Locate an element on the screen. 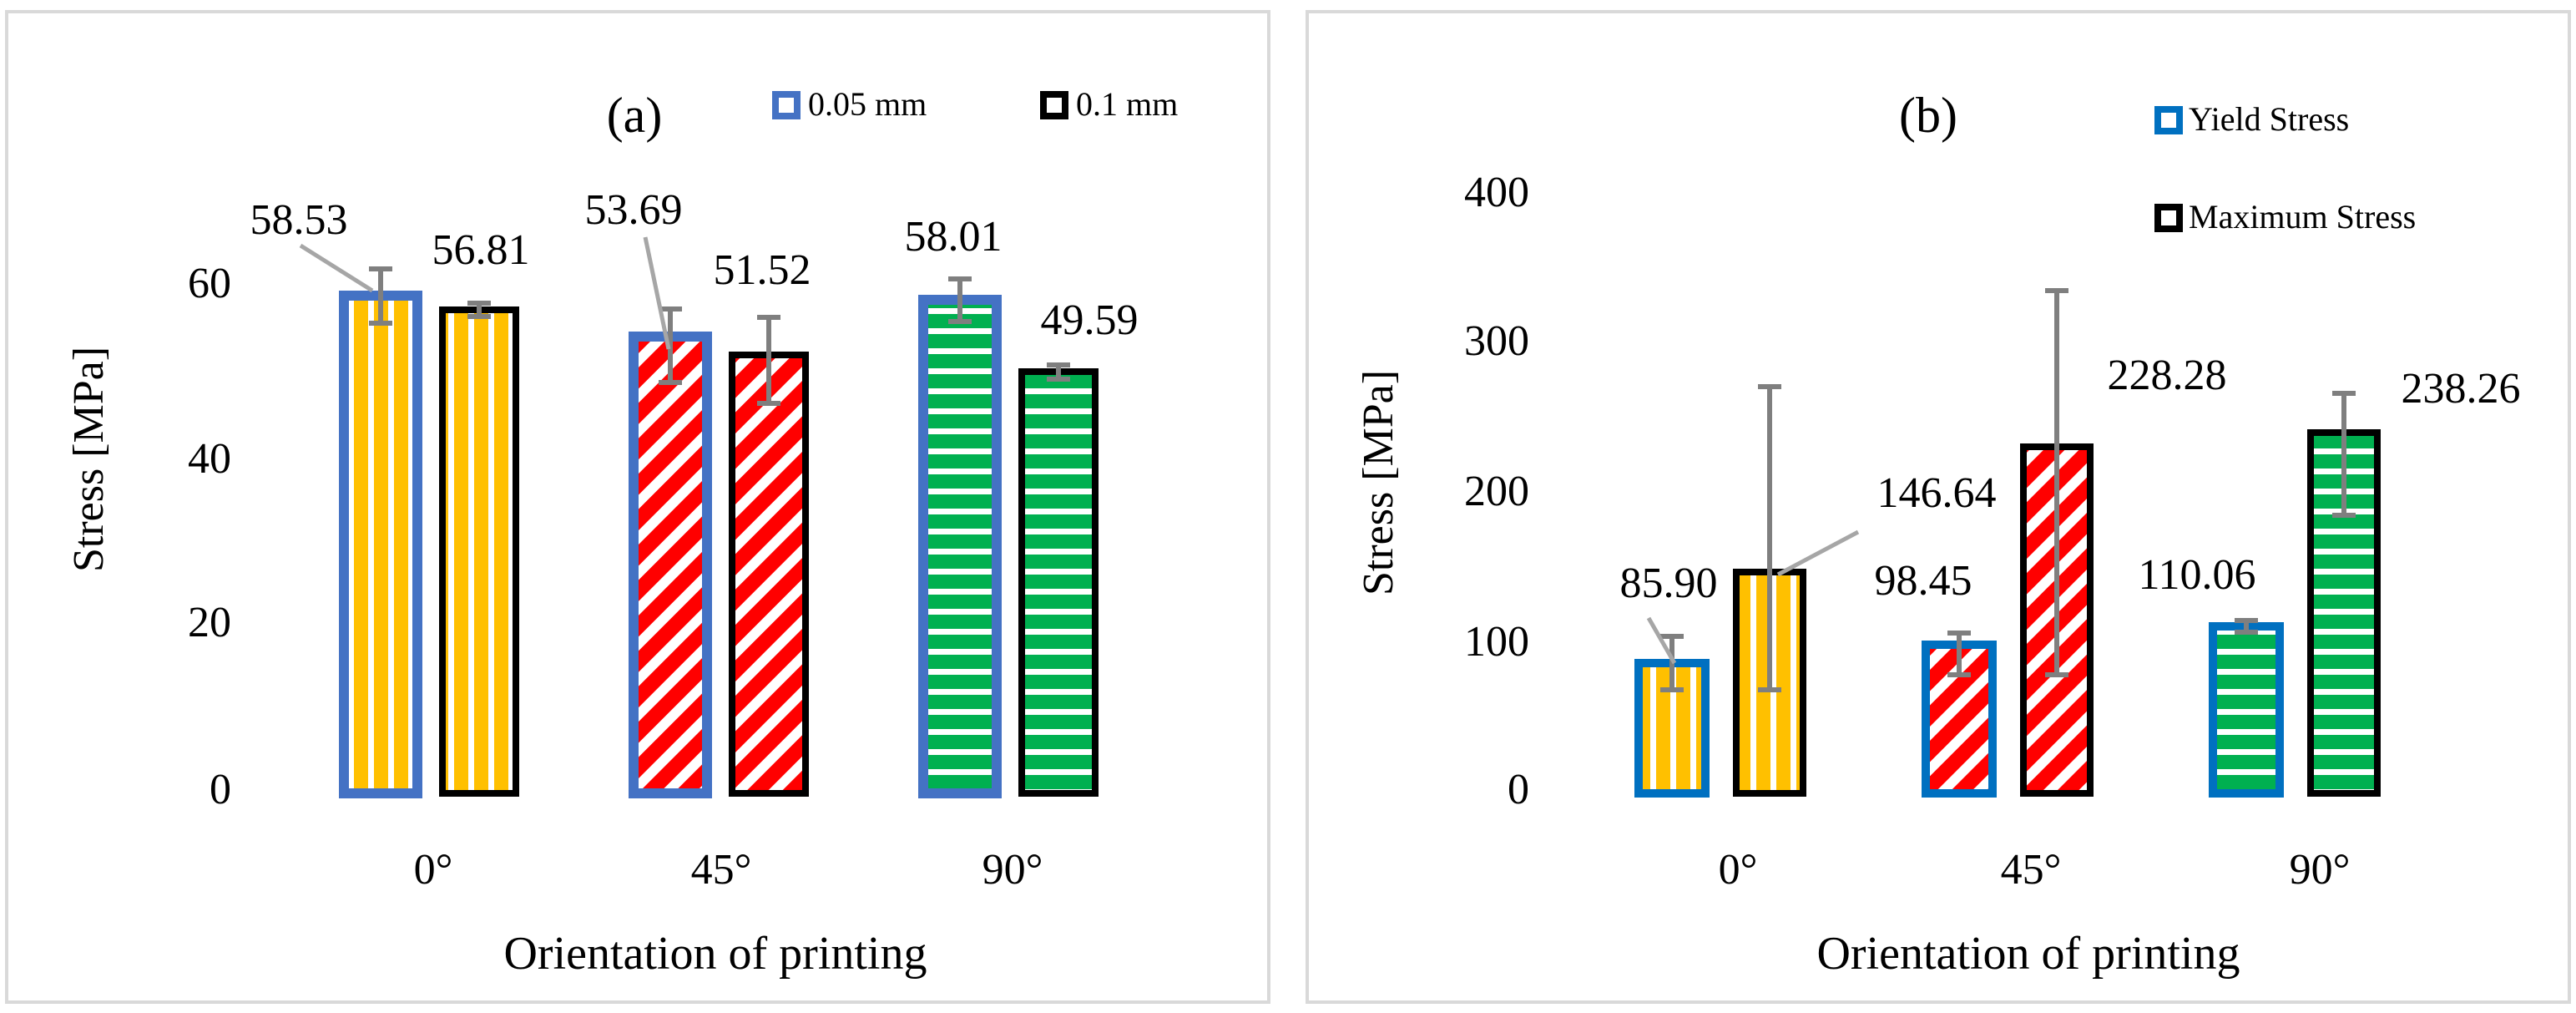 This screenshot has width=2576, height=1013. value-label-b-yield-0deg: 85.90 is located at coordinates (1669, 583).